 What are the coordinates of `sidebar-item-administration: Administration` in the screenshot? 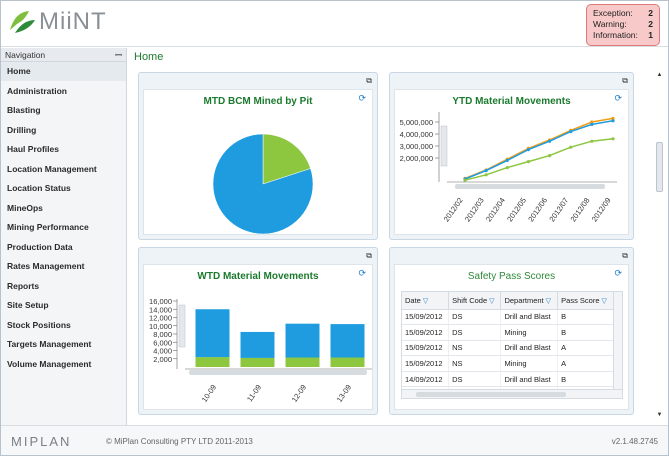 It's located at (63, 91).